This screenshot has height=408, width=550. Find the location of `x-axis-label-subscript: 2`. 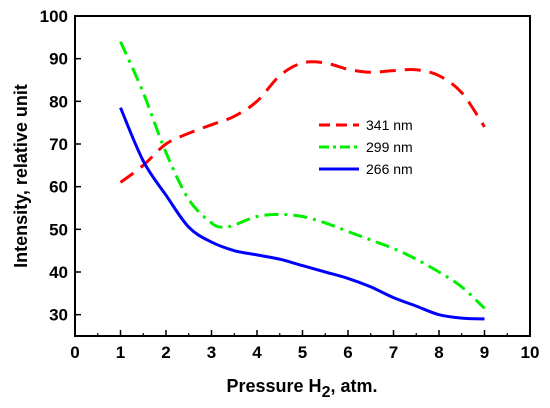

x-axis-label-subscript: 2 is located at coordinates (326, 392).